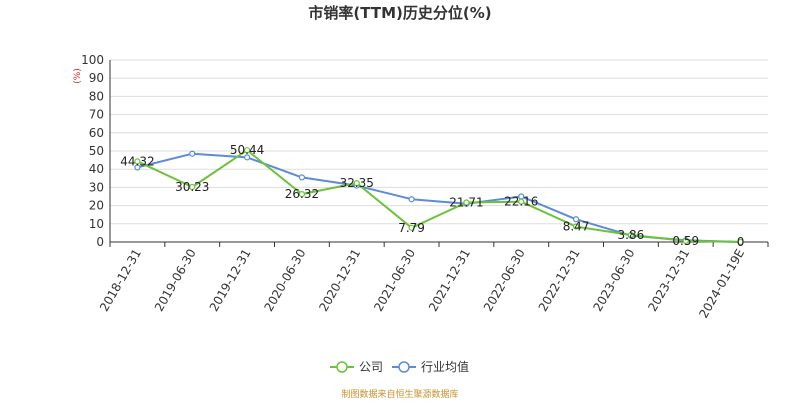  Describe the element at coordinates (285, 280) in the screenshot. I see `x-tick-label: 2020-06-30` at that location.